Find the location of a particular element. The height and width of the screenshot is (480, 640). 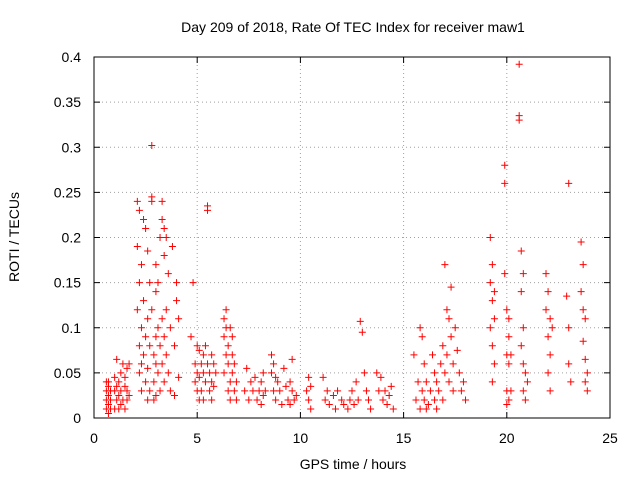

x-axis-label: GPS time / hours is located at coordinates (353, 464).